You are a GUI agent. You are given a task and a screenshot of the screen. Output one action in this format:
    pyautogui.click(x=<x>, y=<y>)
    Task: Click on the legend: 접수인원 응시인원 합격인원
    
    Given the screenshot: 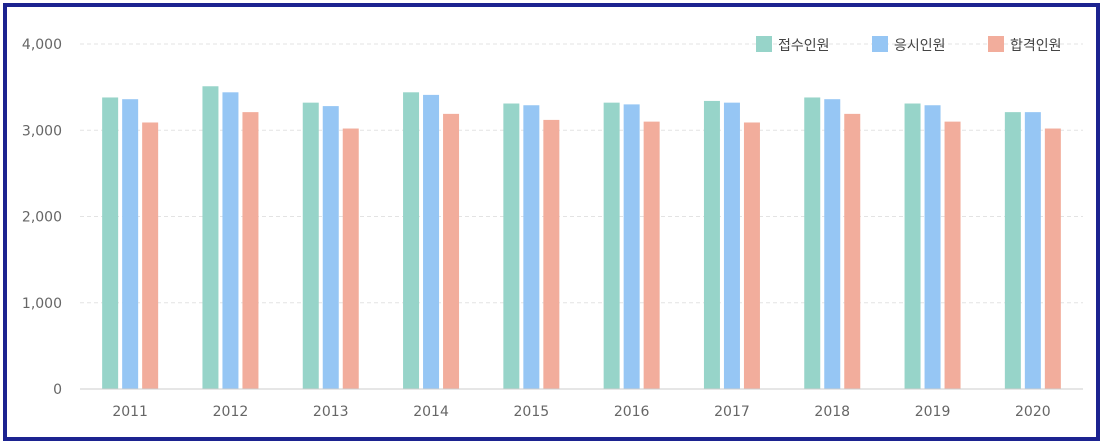 What is the action you would take?
    pyautogui.click(x=909, y=45)
    